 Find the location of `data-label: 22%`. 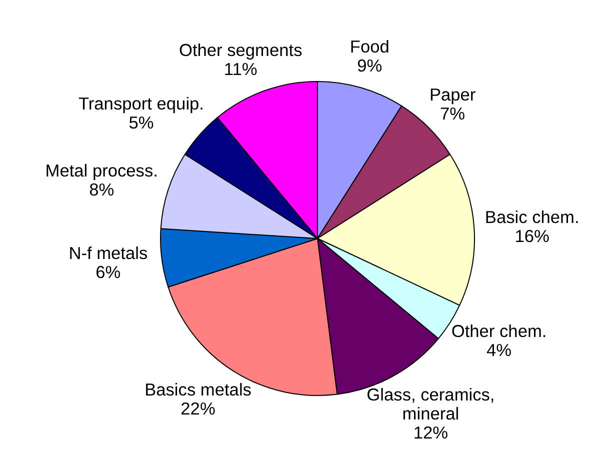

data-label: 22% is located at coordinates (198, 408).